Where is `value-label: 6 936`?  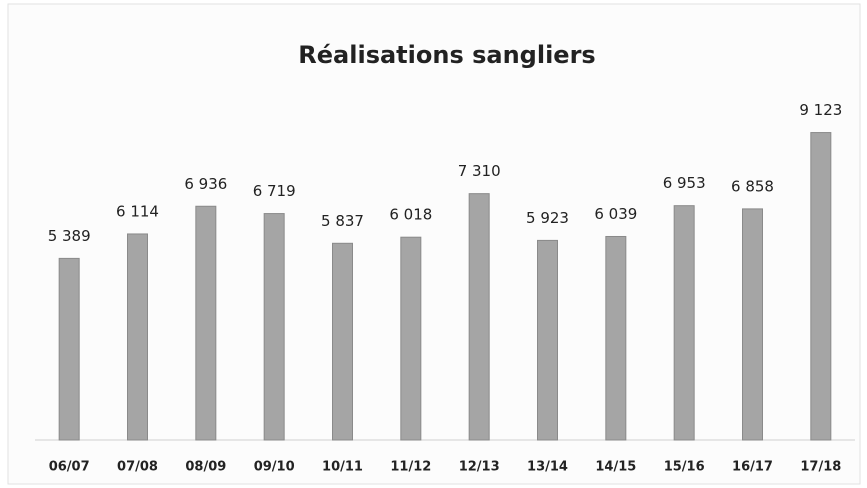 value-label: 6 936 is located at coordinates (205, 184).